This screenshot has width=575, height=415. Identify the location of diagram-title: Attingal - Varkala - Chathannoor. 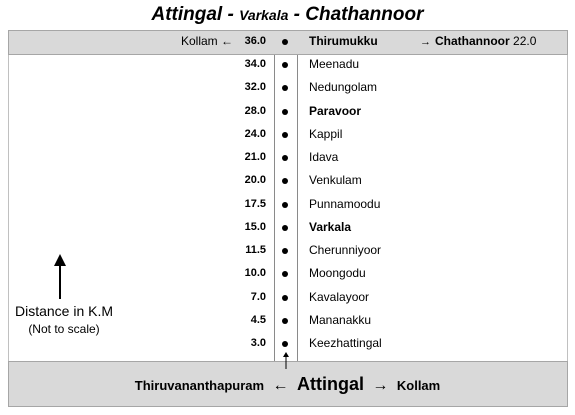
(287, 15).